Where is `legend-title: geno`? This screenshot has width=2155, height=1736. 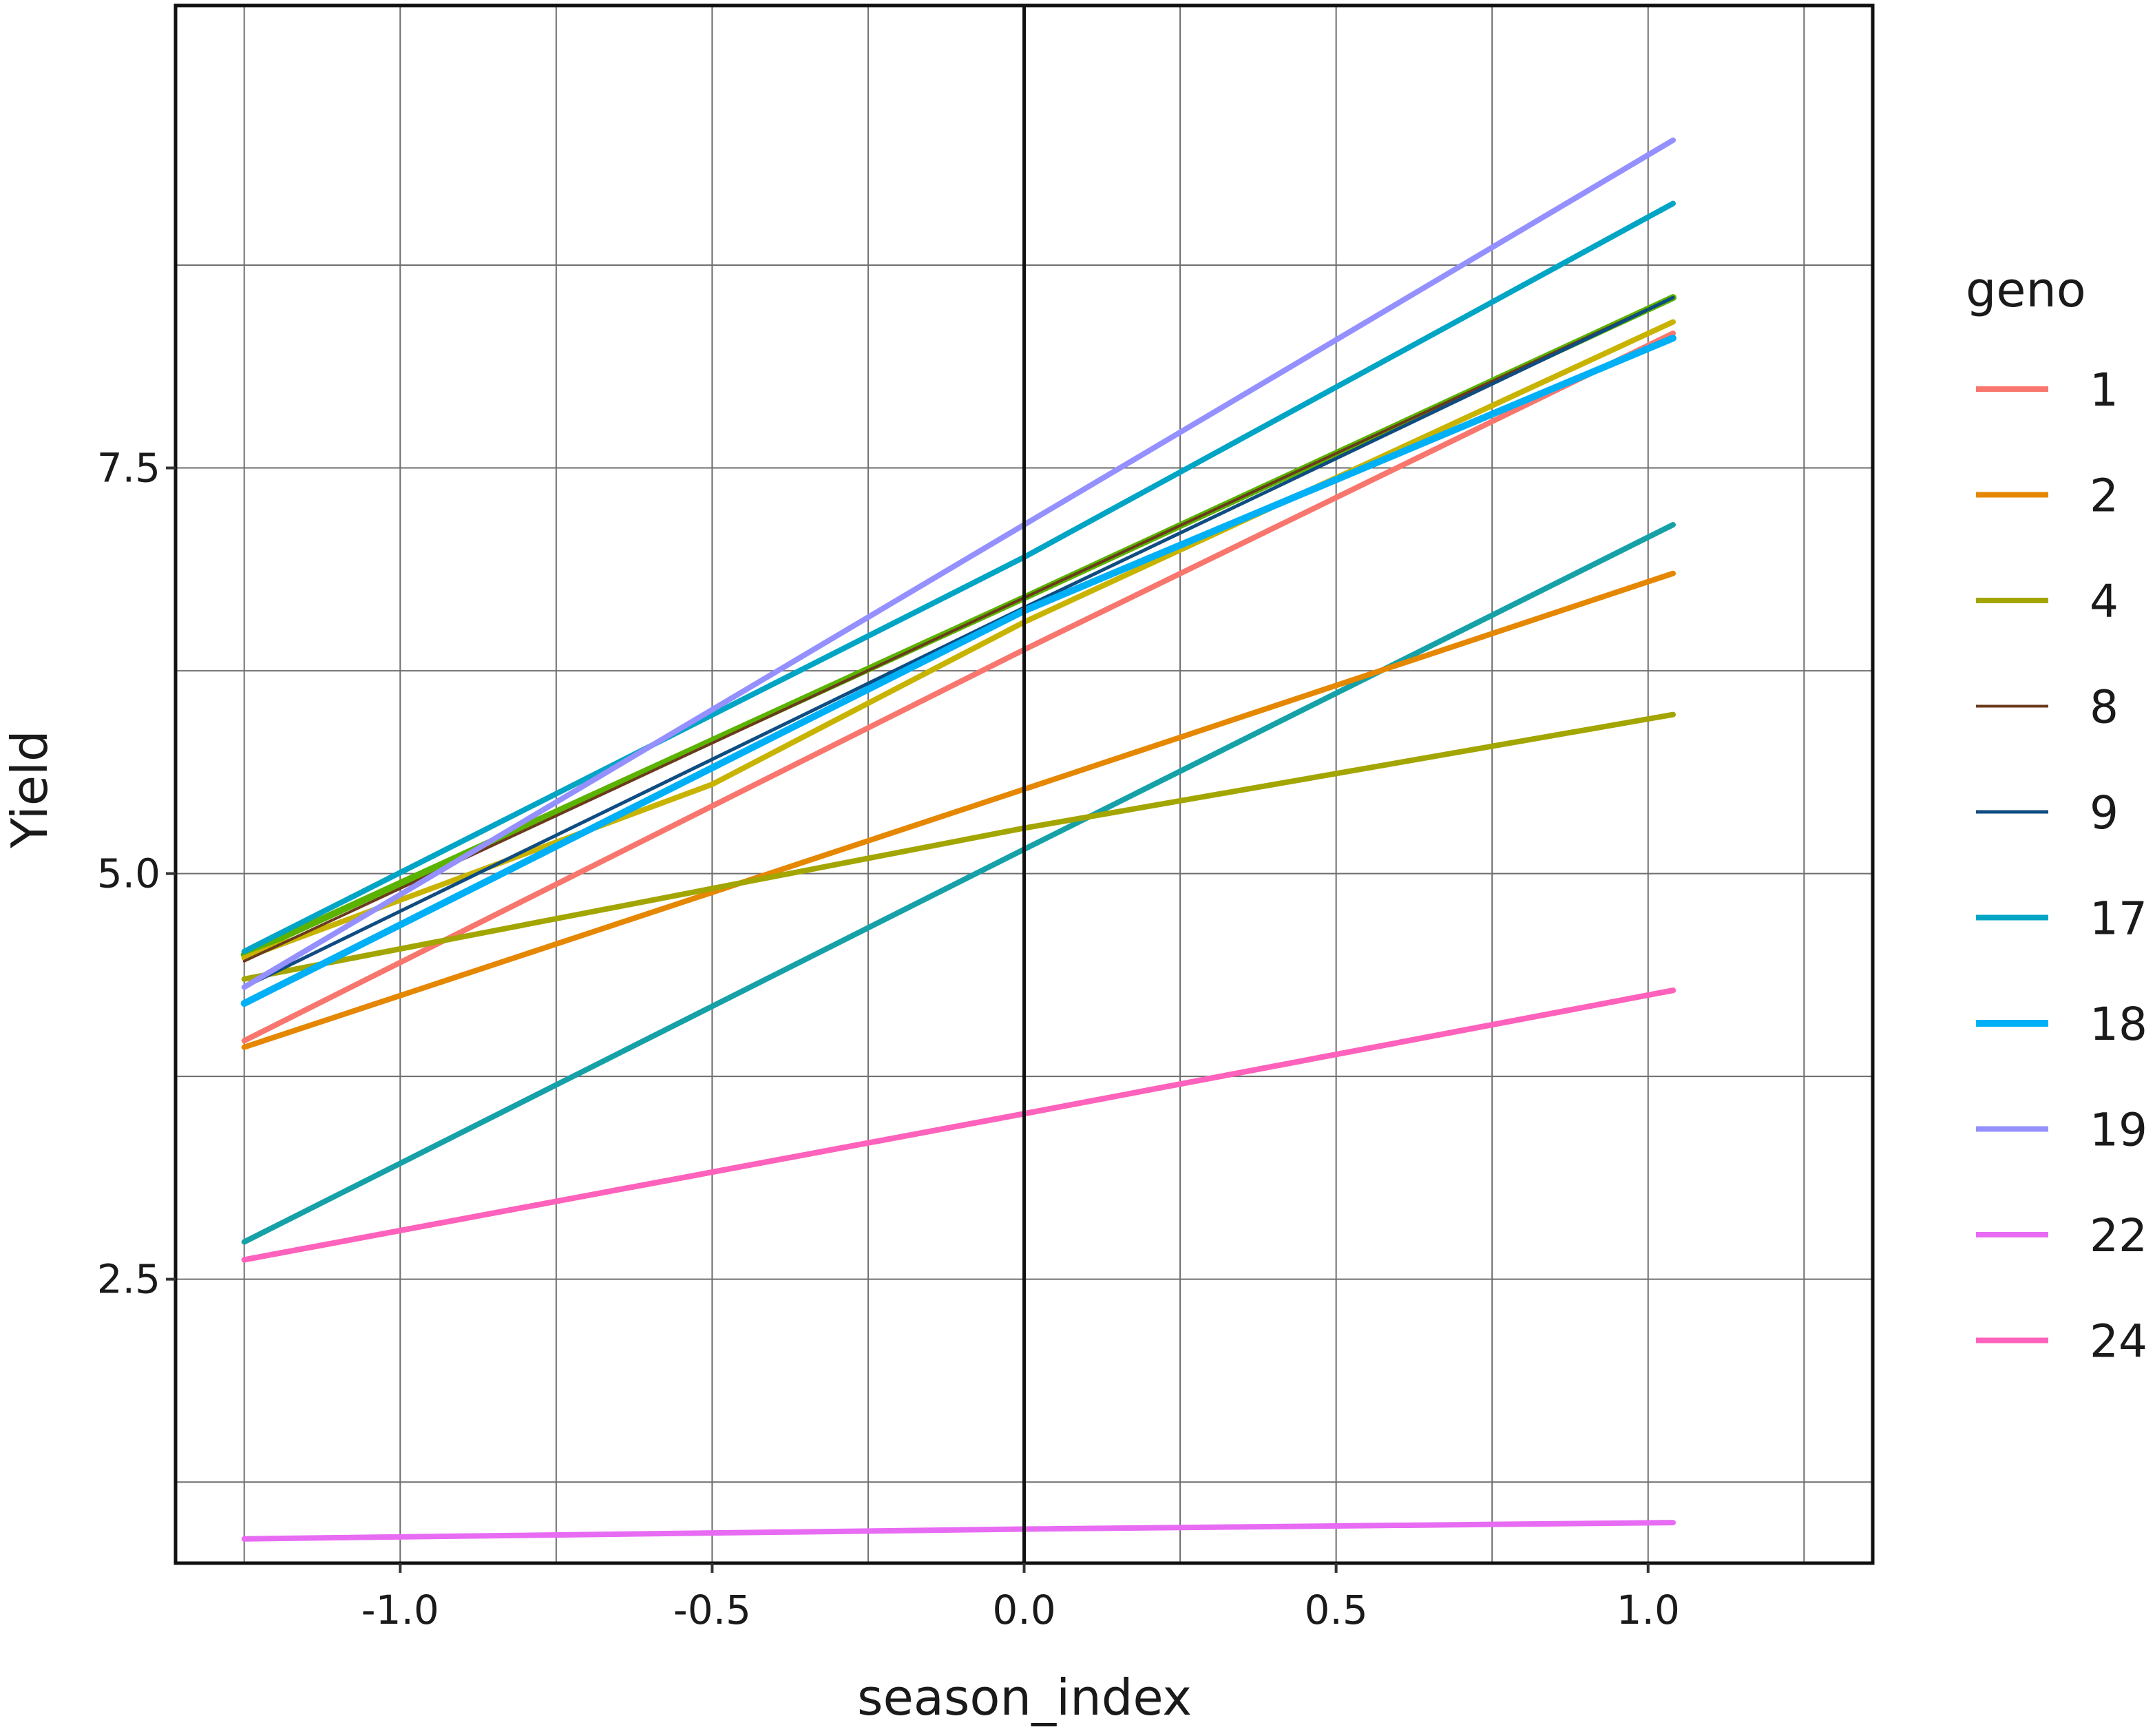 legend-title: geno is located at coordinates (2026, 290).